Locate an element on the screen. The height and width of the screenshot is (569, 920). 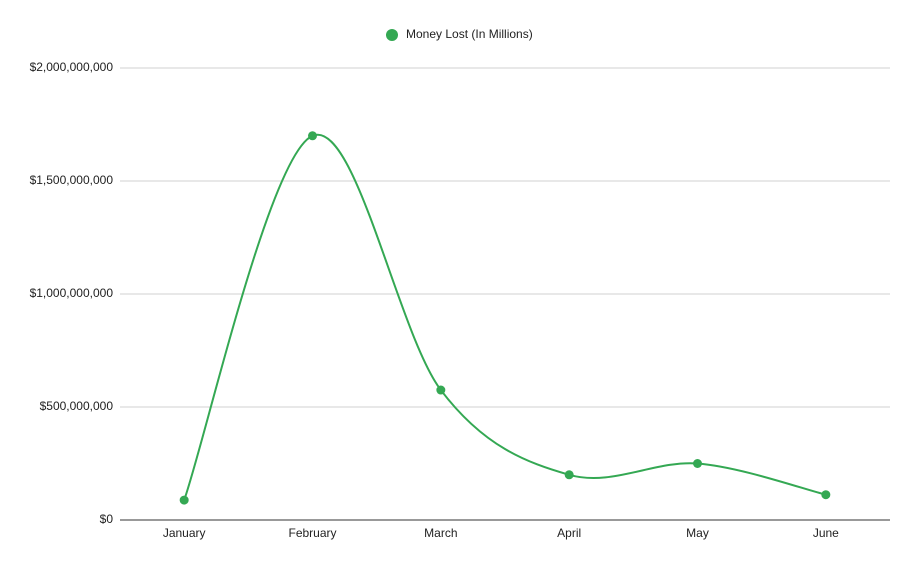
x-tick-label: January is located at coordinates (184, 533).